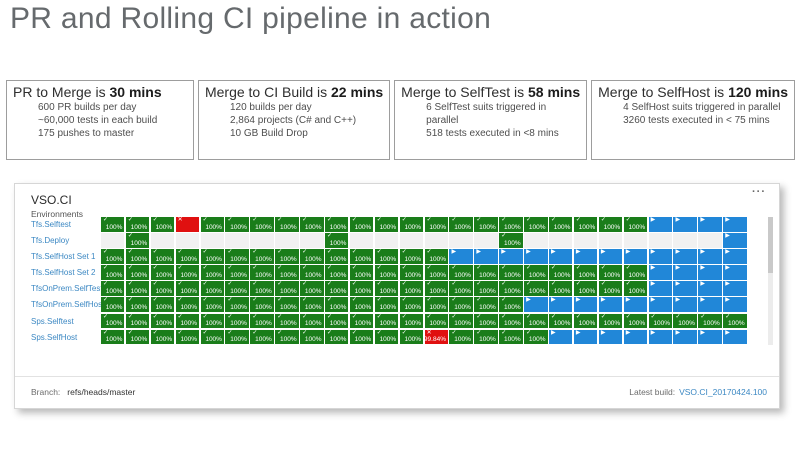 The image size is (800, 450). Describe the element at coordinates (436, 337) in the screenshot. I see `deployment-cell-fail: ✕ 99.84%` at that location.